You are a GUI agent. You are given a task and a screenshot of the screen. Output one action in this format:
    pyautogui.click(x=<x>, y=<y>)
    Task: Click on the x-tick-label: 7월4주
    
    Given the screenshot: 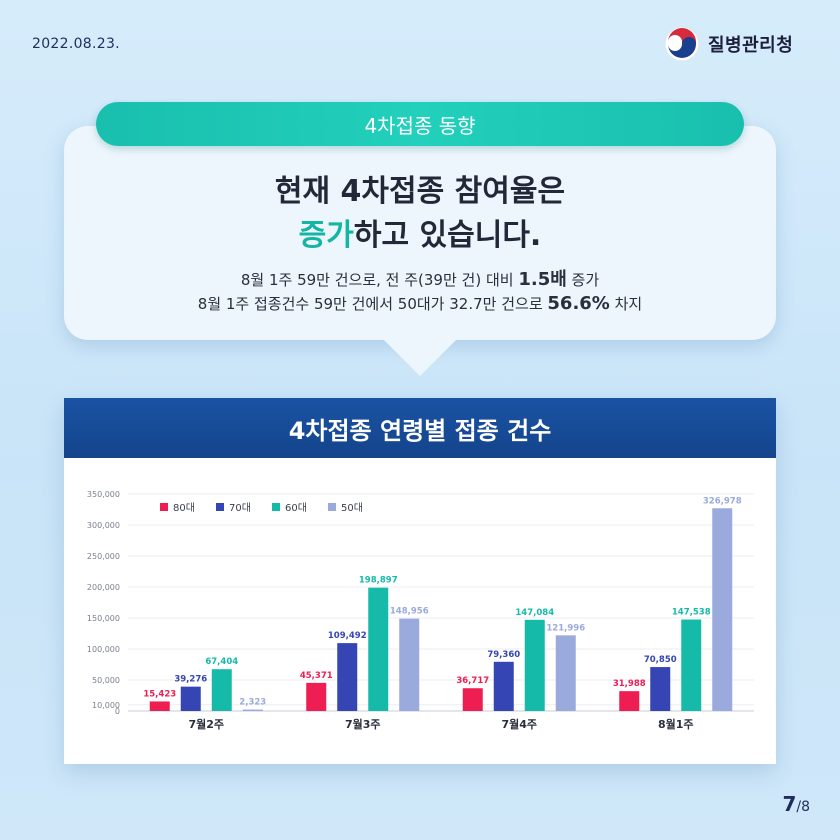 What is the action you would take?
    pyautogui.click(x=519, y=724)
    